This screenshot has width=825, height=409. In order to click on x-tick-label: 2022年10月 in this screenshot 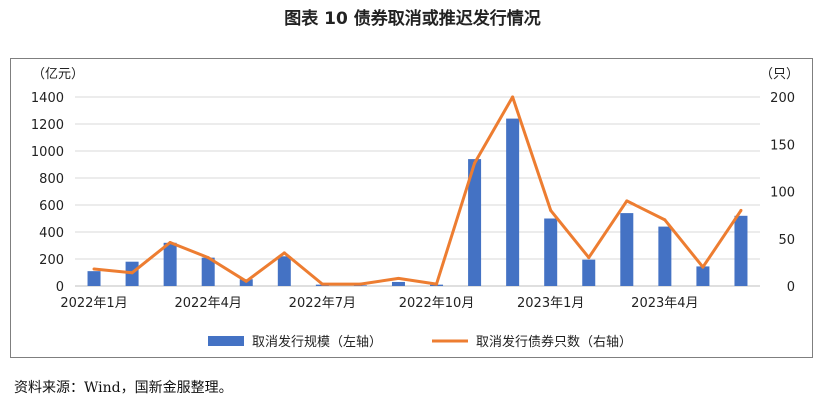, I will do `click(437, 303)`.